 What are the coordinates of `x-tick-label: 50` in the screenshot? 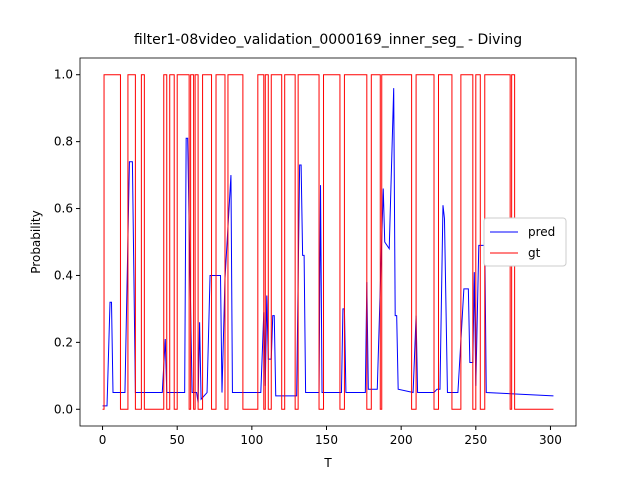 It's located at (177, 440).